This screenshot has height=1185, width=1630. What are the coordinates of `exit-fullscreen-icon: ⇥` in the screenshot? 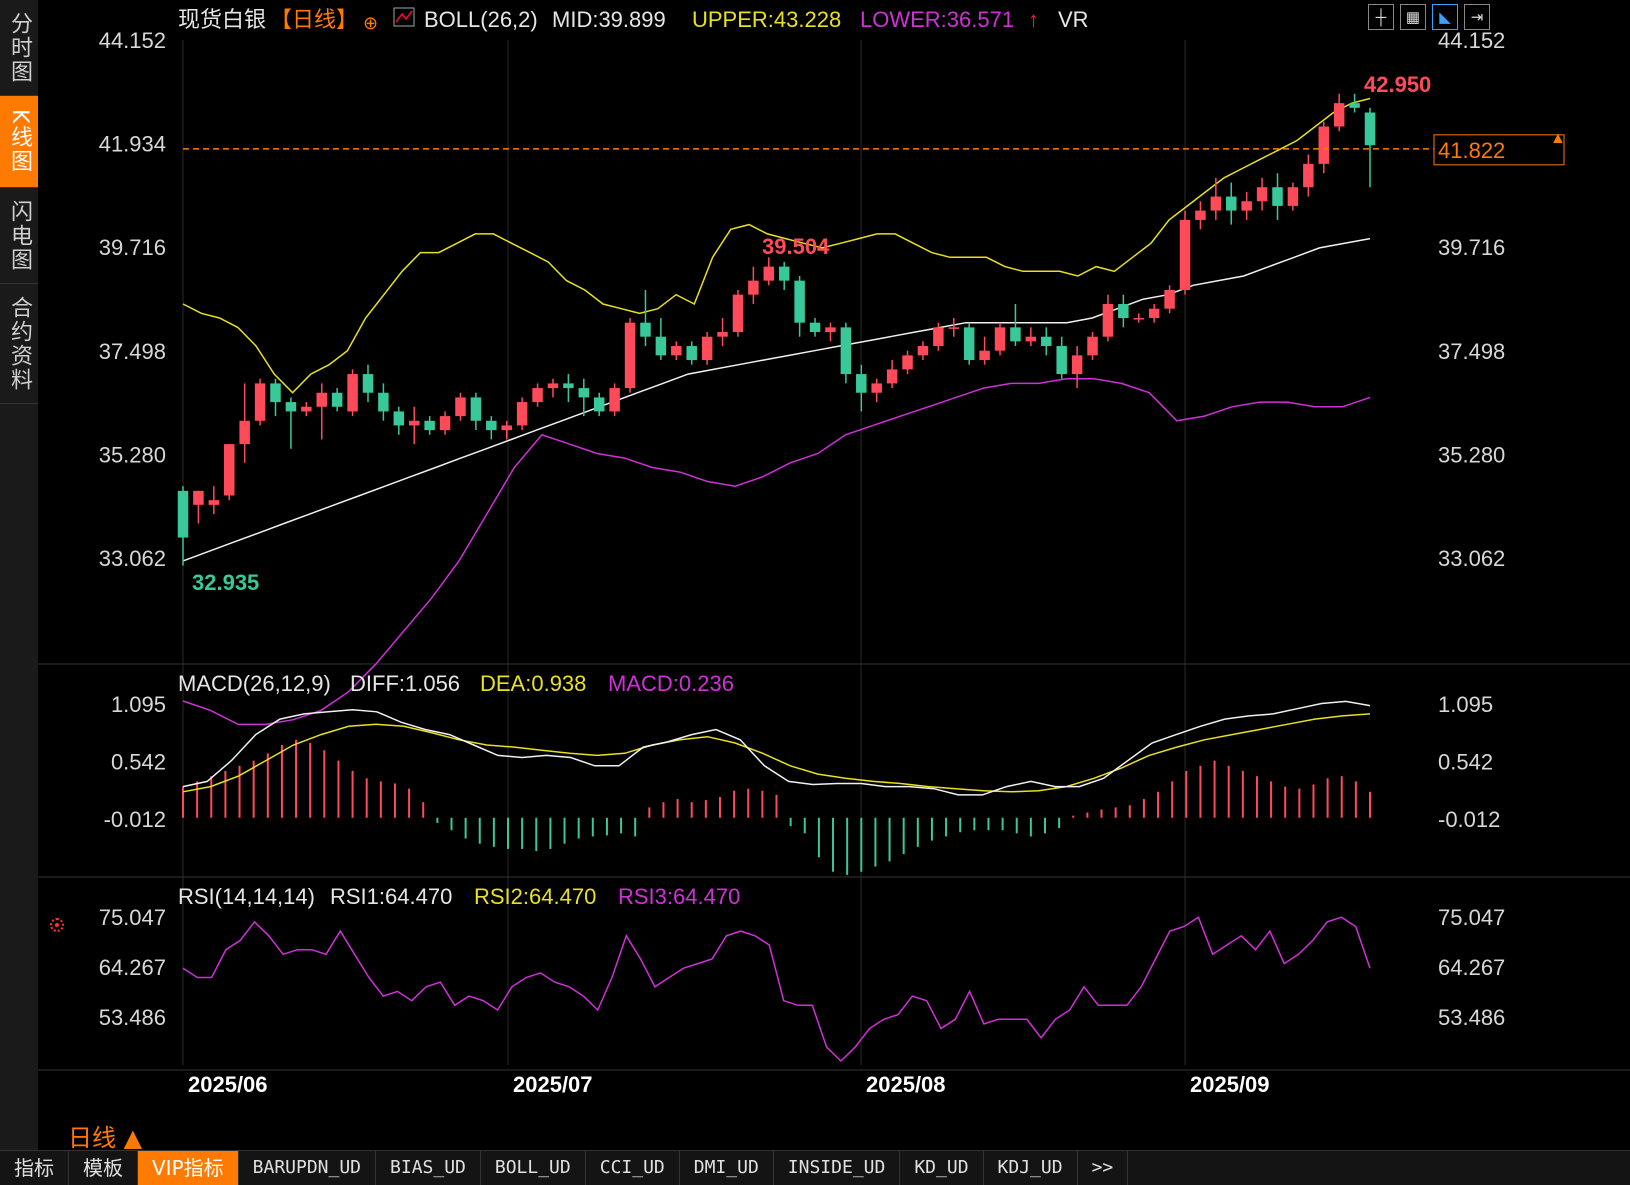 It's located at (1477, 17).